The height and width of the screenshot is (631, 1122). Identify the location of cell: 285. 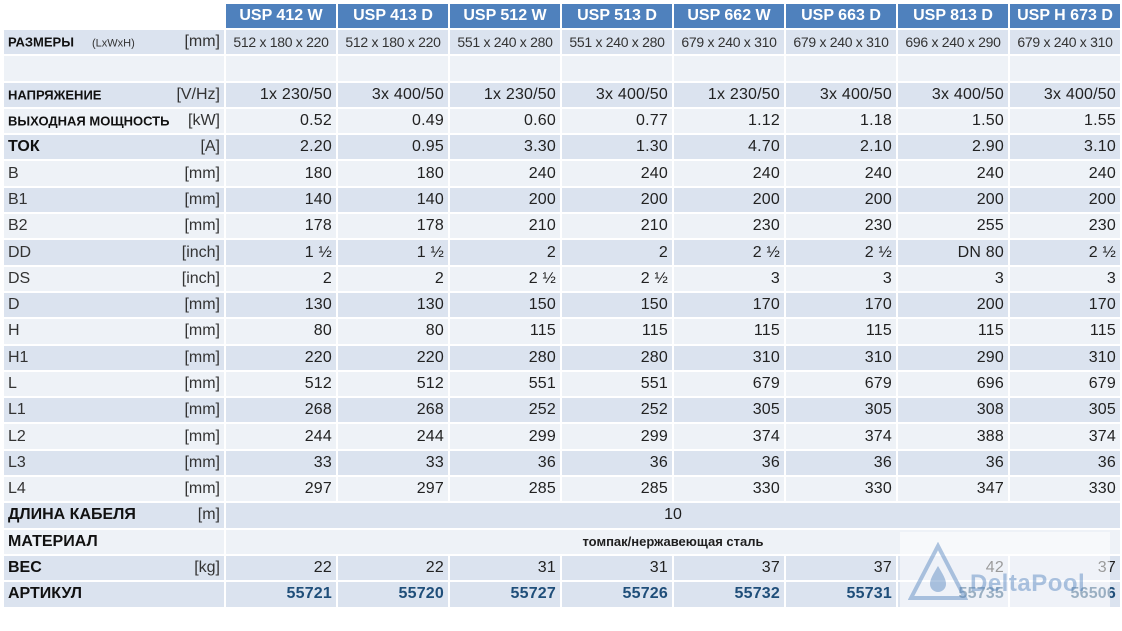
(617, 489).